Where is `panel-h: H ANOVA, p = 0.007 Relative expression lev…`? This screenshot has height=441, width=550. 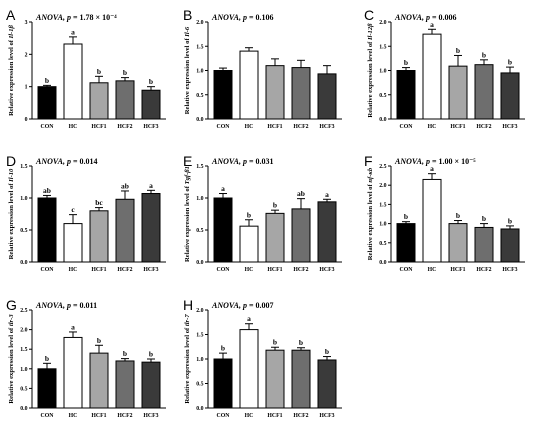
panel-h: H ANOVA, p = 0.007 Relative expression lev… is located at coordinates (262, 358).